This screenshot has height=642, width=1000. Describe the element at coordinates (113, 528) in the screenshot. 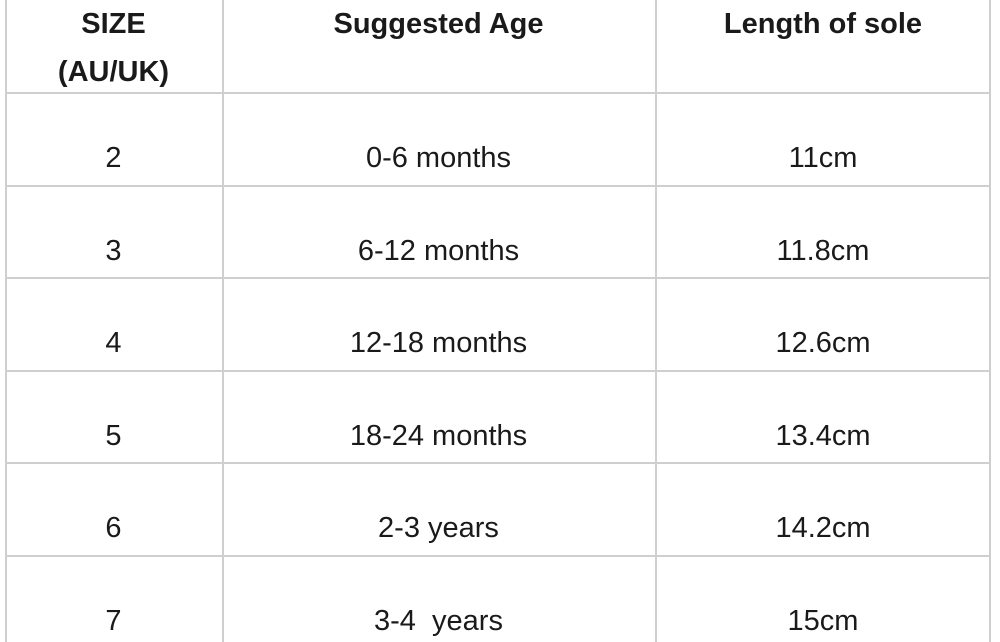

I see `table-cell: 6` at that location.